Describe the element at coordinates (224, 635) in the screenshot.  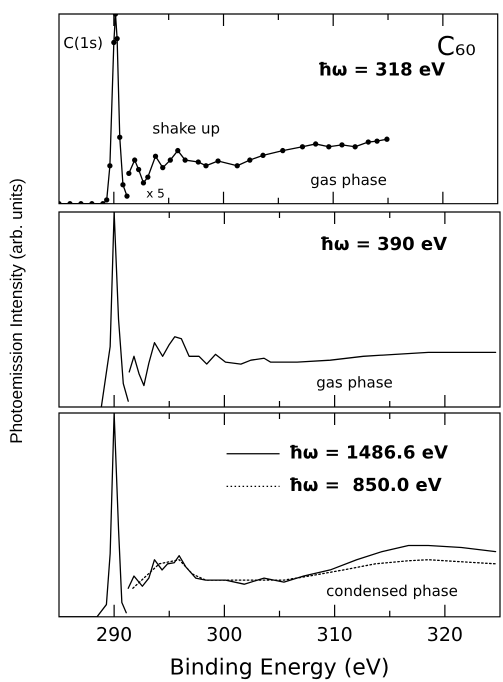
I see `x-tick-label: 300` at that location.